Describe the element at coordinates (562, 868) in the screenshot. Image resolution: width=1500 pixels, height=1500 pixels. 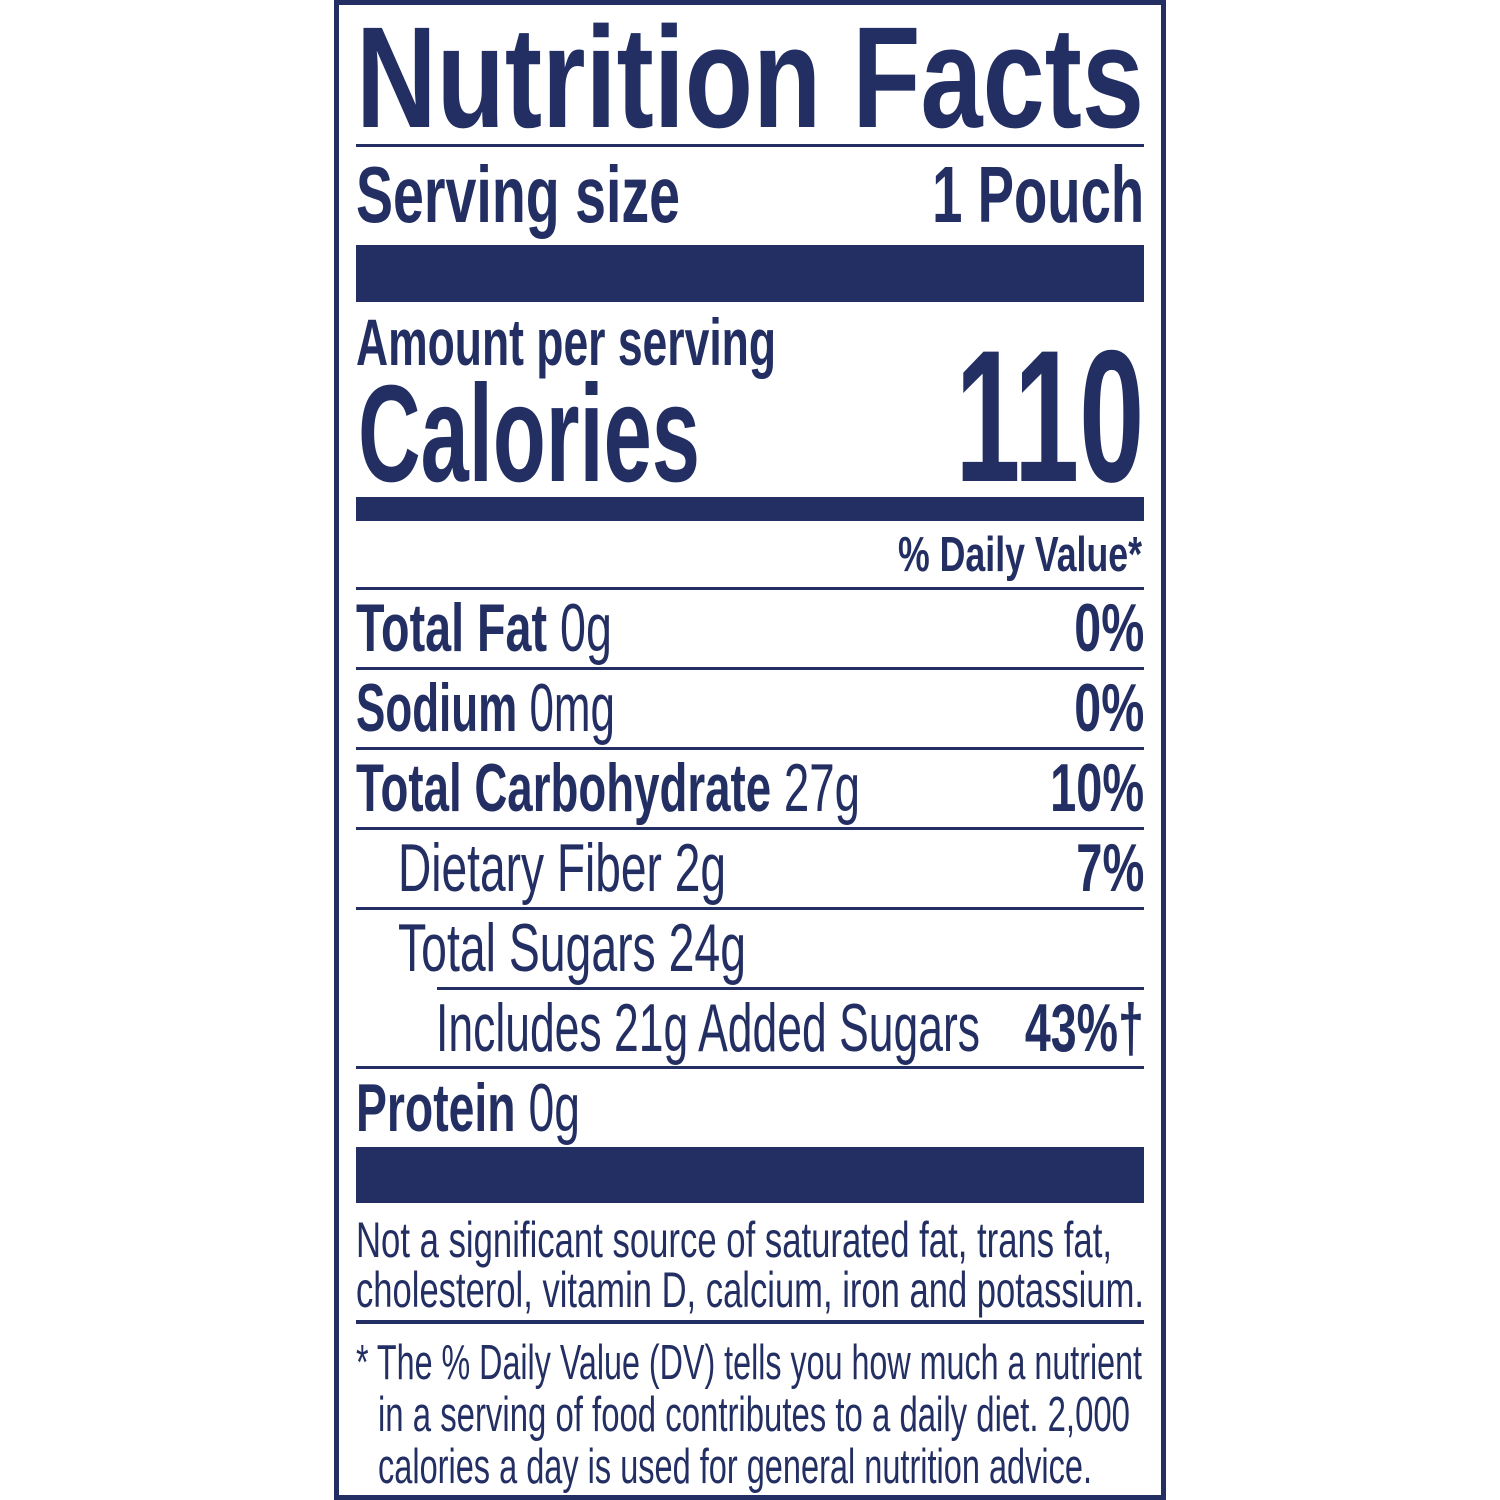
I see `nutrient-dietary-fiber: Dietary Fiber 2g` at that location.